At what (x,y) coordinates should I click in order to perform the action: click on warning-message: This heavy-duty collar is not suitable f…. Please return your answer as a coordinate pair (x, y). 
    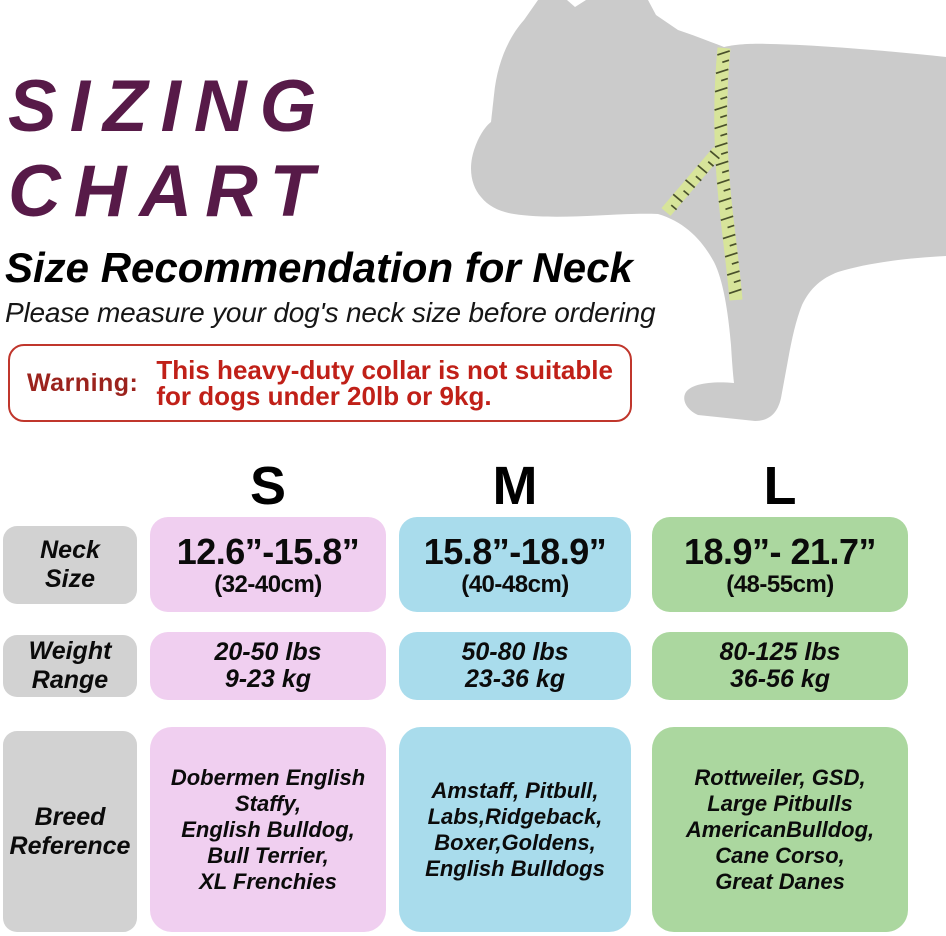
    Looking at the image, I should click on (384, 383).